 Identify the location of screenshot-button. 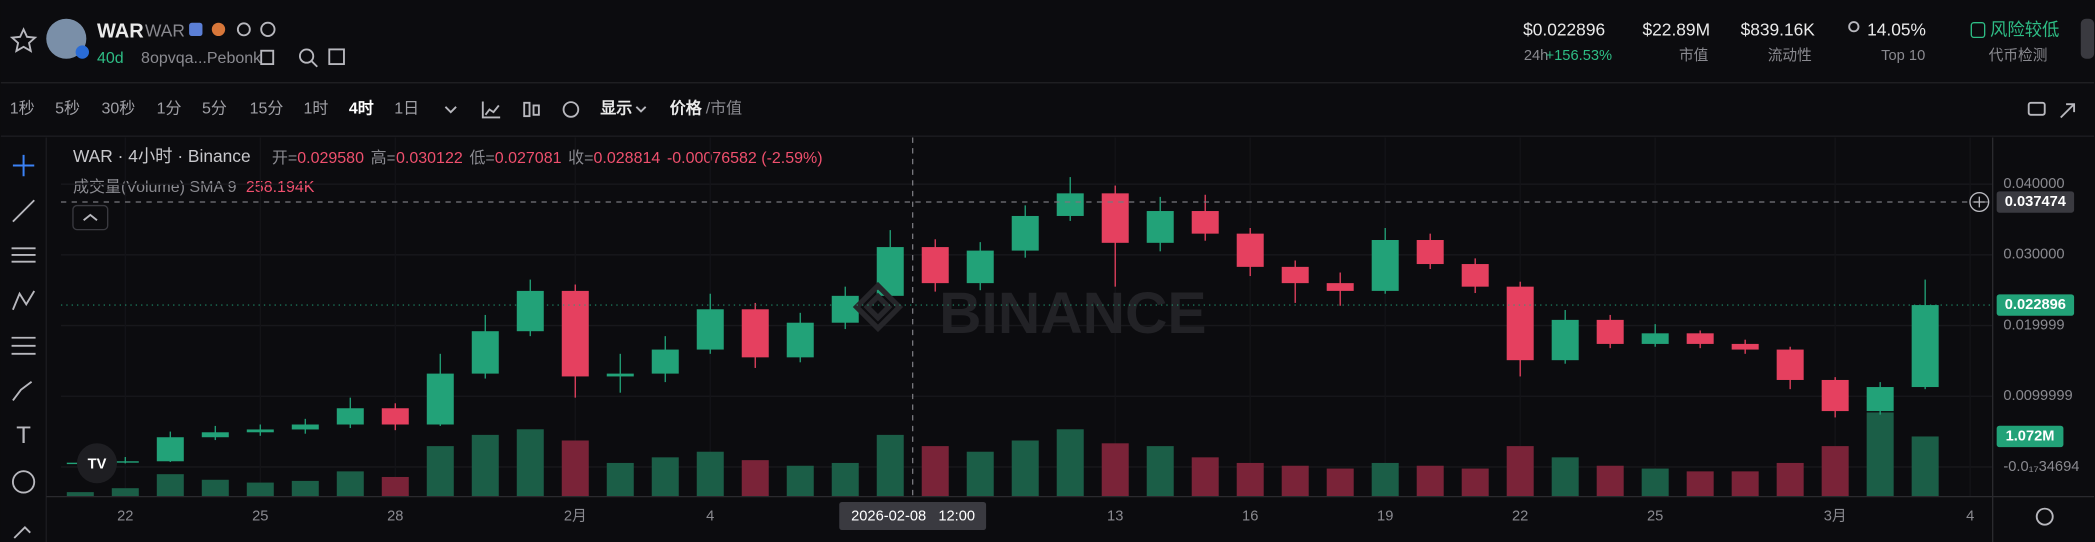
(2036, 108).